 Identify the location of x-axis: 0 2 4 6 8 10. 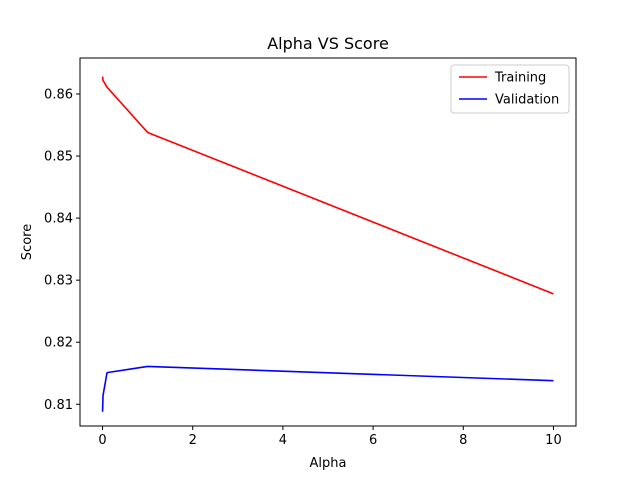
(330, 437).